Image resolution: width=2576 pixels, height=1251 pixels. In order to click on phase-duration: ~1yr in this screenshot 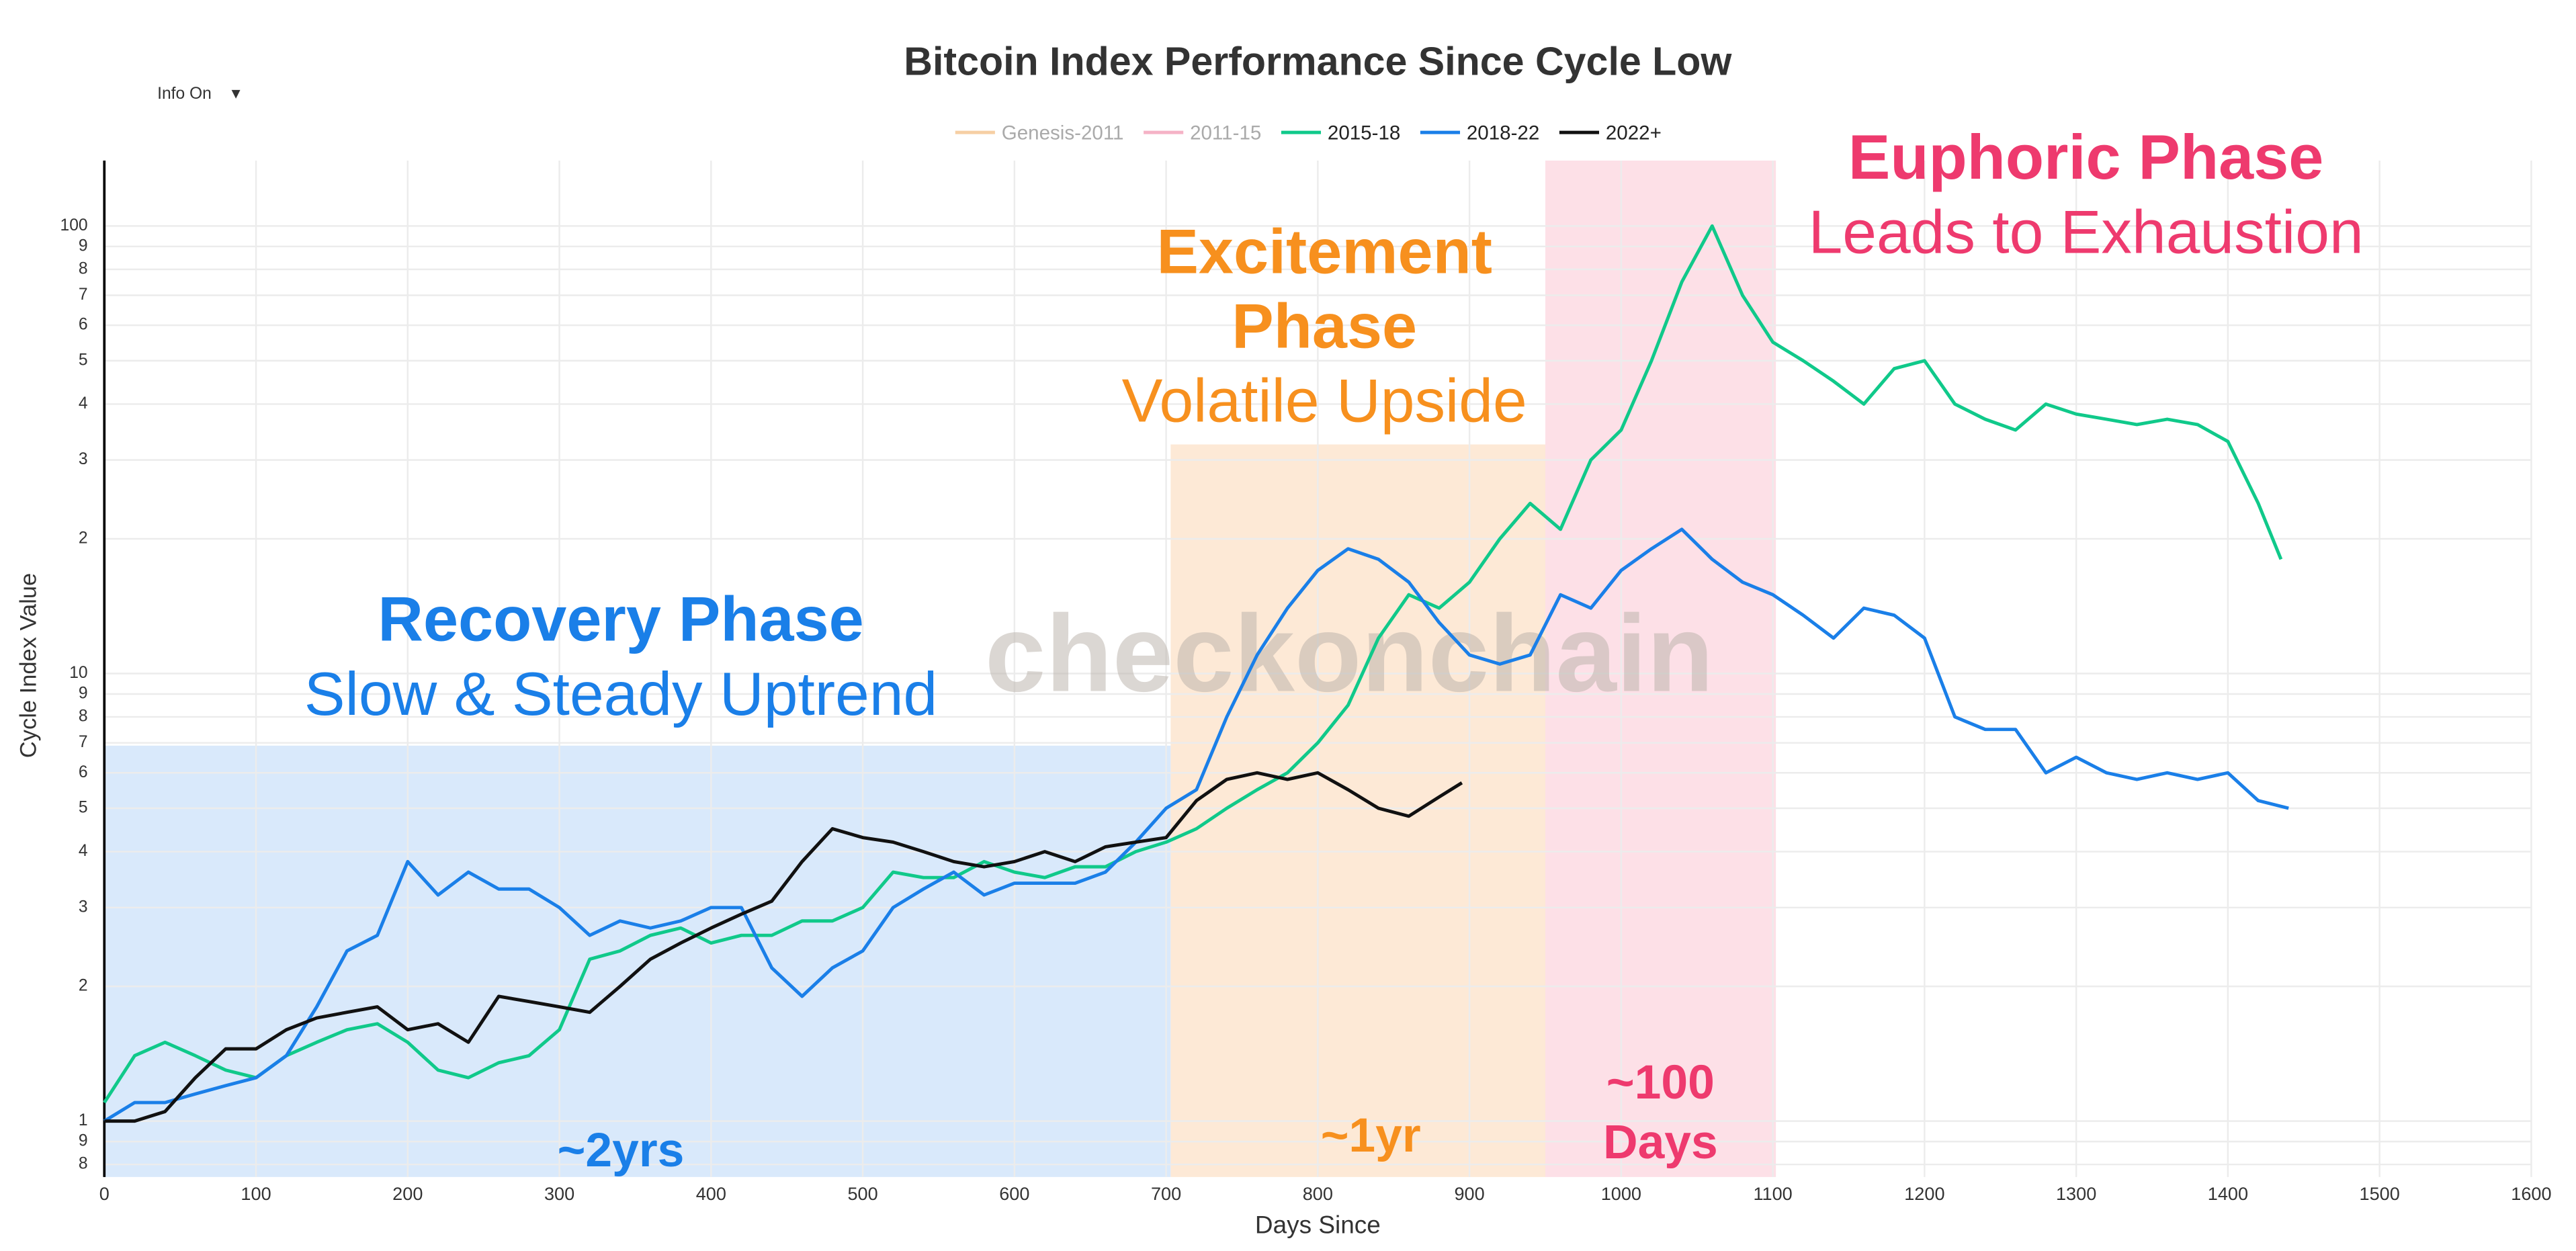, I will do `click(1371, 1135)`.